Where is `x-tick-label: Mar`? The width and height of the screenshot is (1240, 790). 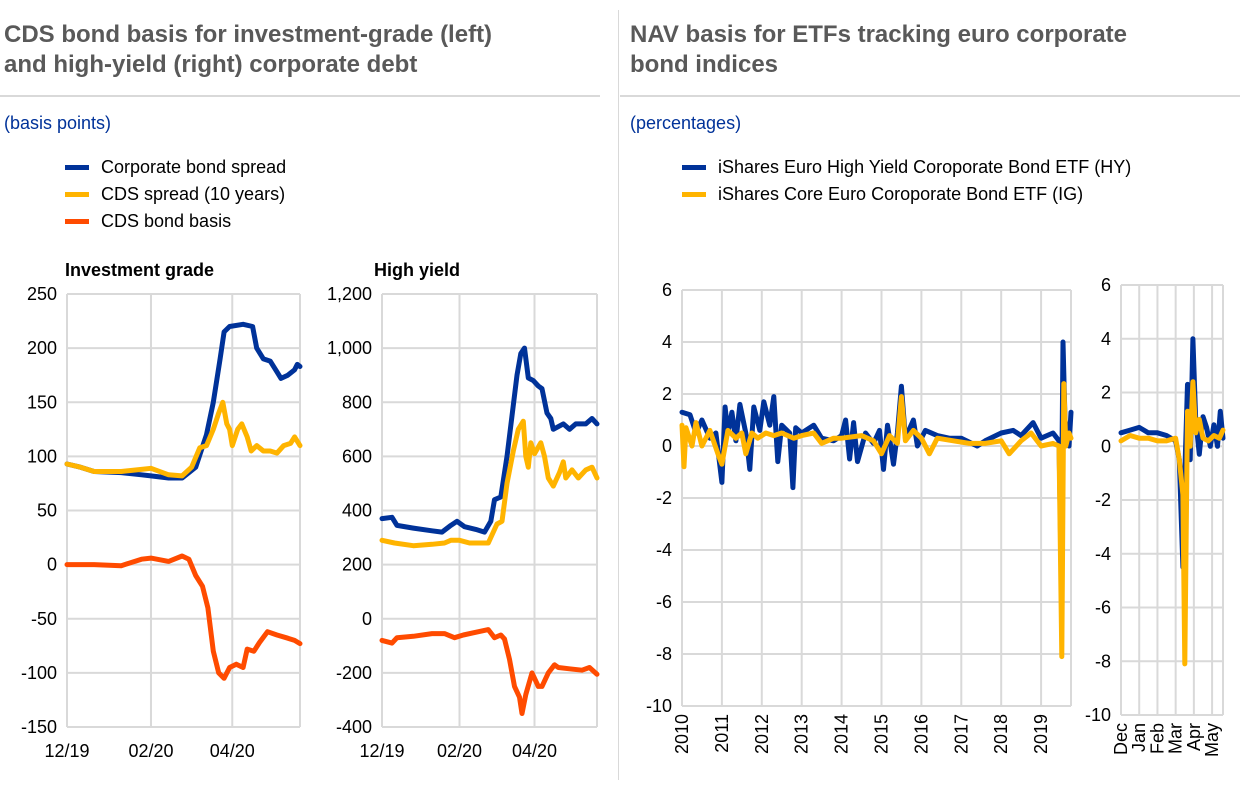 x-tick-label: Mar is located at coordinates (1176, 738).